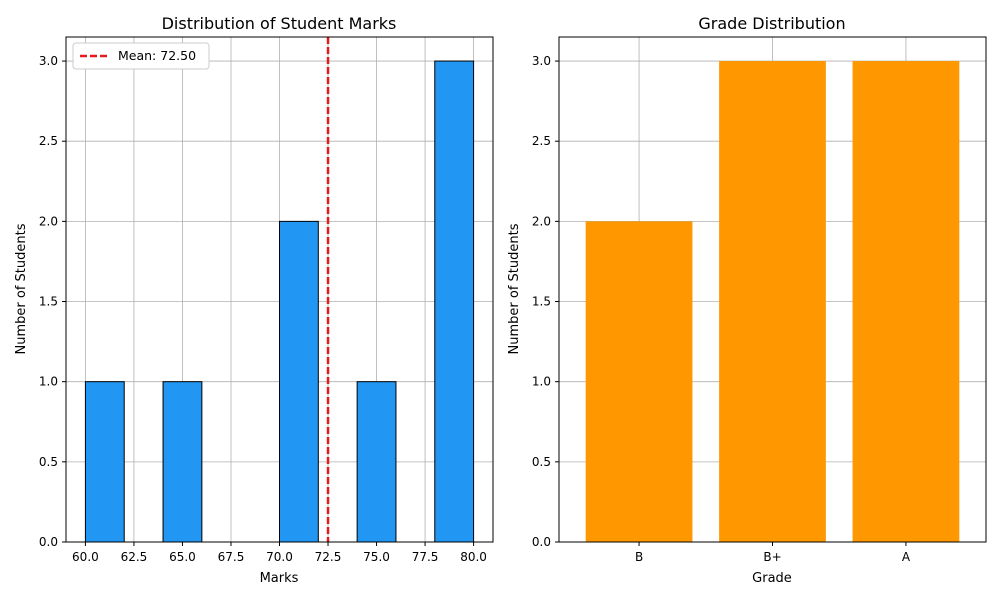 This screenshot has width=1000, height=600. What do you see at coordinates (231, 557) in the screenshot?
I see `x-tick-label: 67.5` at bounding box center [231, 557].